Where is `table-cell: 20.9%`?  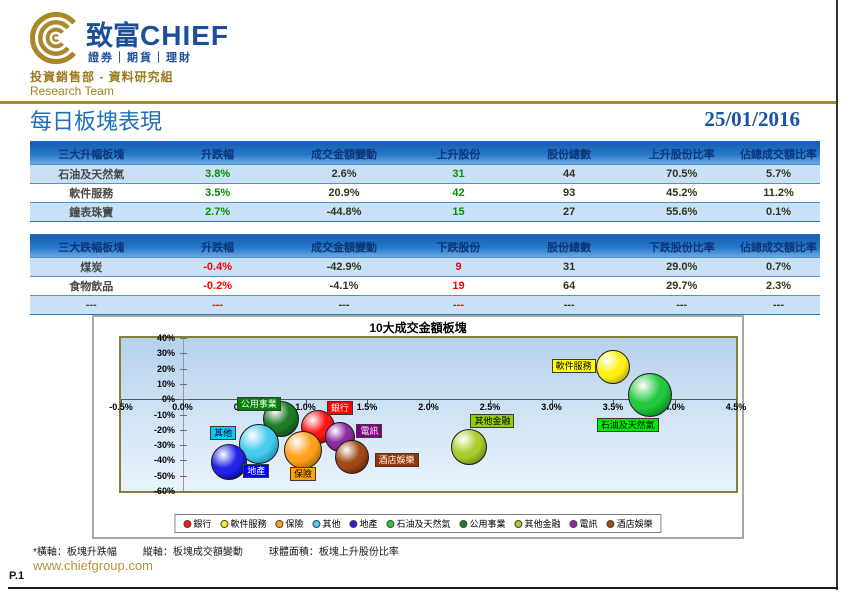
table-cell: 20.9% is located at coordinates (344, 193).